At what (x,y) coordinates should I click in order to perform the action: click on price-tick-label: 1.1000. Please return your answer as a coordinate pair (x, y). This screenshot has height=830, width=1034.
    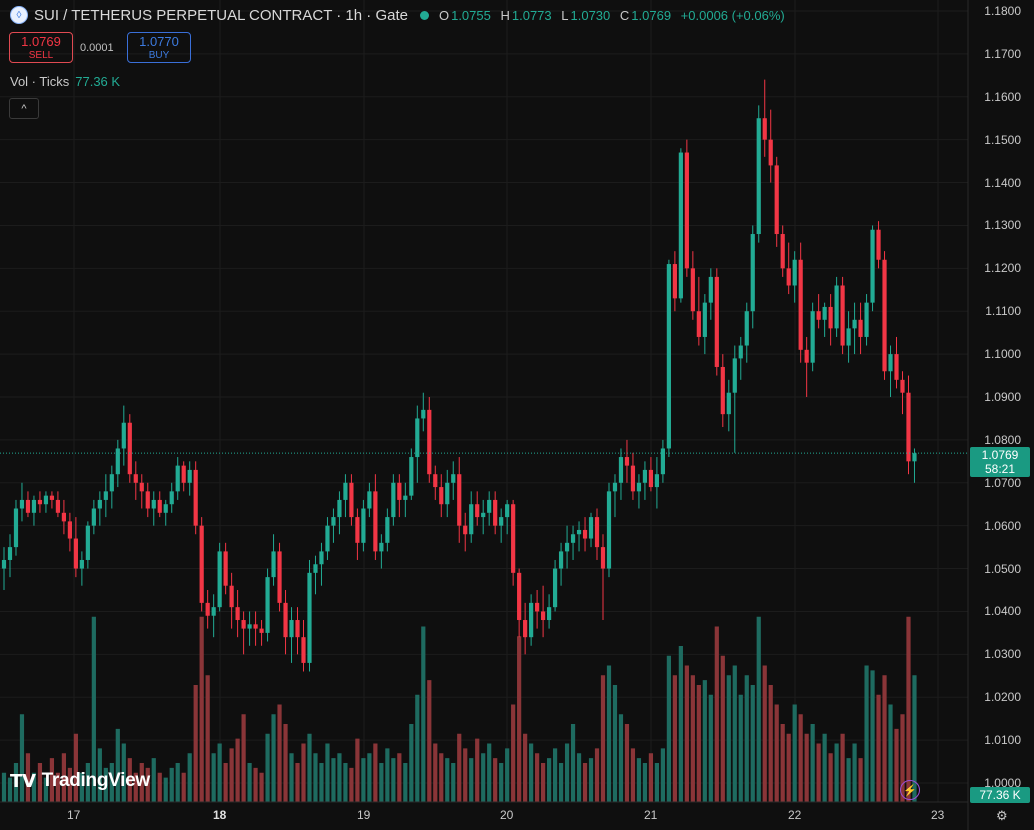
    Looking at the image, I should click on (1002, 354).